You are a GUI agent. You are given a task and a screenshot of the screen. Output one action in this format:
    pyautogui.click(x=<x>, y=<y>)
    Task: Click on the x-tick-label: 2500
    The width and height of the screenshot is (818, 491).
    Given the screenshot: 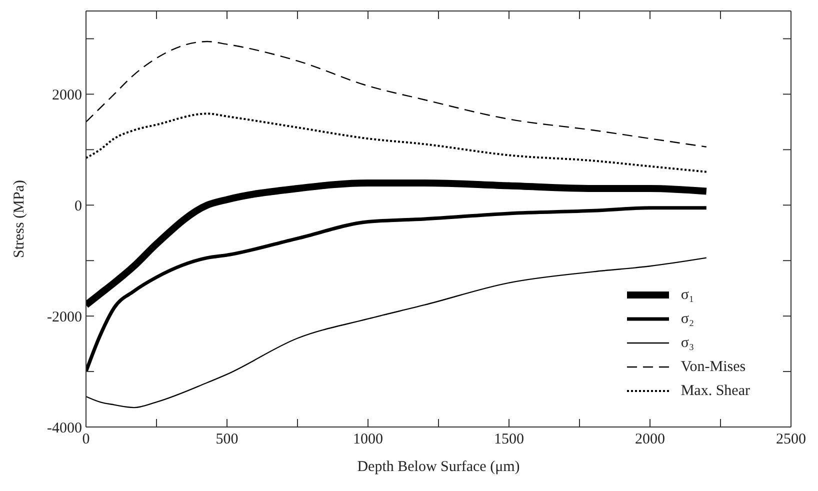 What is the action you would take?
    pyautogui.click(x=791, y=440)
    